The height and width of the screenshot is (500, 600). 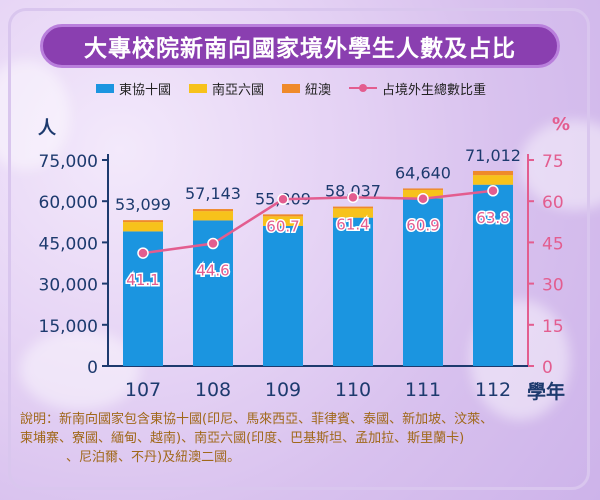 I want to click on right-tick-label: 75, so click(x=553, y=162).